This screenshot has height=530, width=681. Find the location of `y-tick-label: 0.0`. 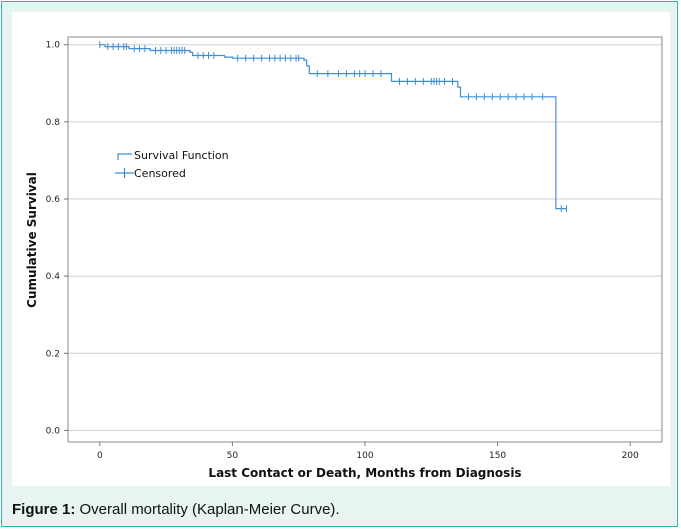

y-tick-label: 0.0 is located at coordinates (53, 431).